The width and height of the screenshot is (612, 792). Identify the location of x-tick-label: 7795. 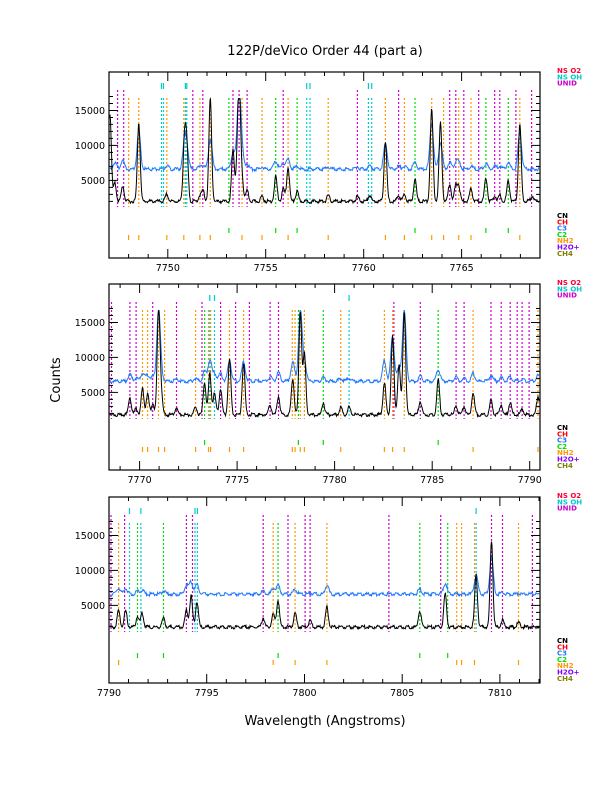
(207, 693).